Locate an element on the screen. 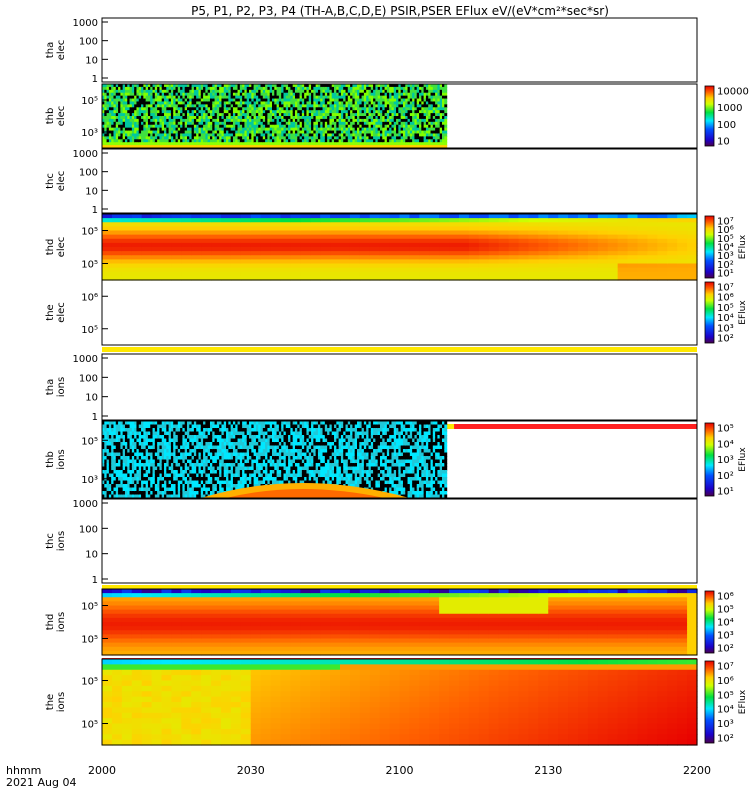 This screenshot has height=800, width=750. colorbar-tick-label: 10000 is located at coordinates (733, 92).